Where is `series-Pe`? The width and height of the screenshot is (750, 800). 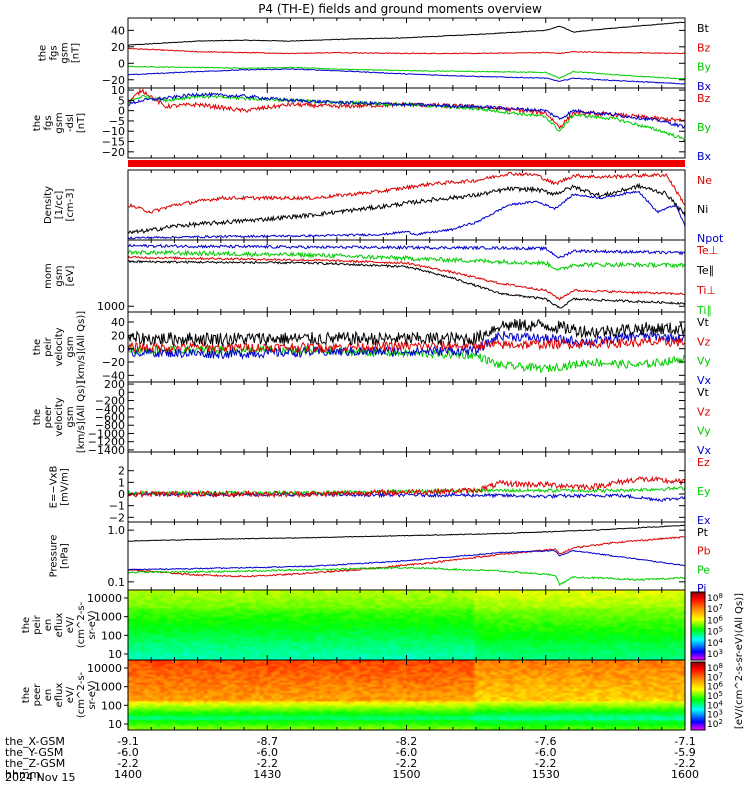 series-Pe is located at coordinates (406, 576).